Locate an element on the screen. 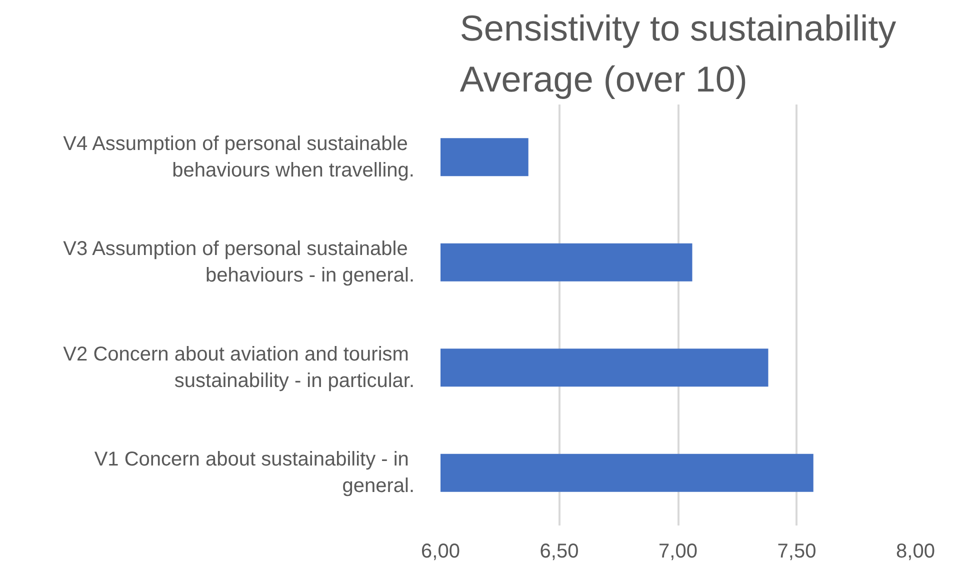  y-tick-label: V1 Concern about sustainability - in general. is located at coordinates (254, 473).